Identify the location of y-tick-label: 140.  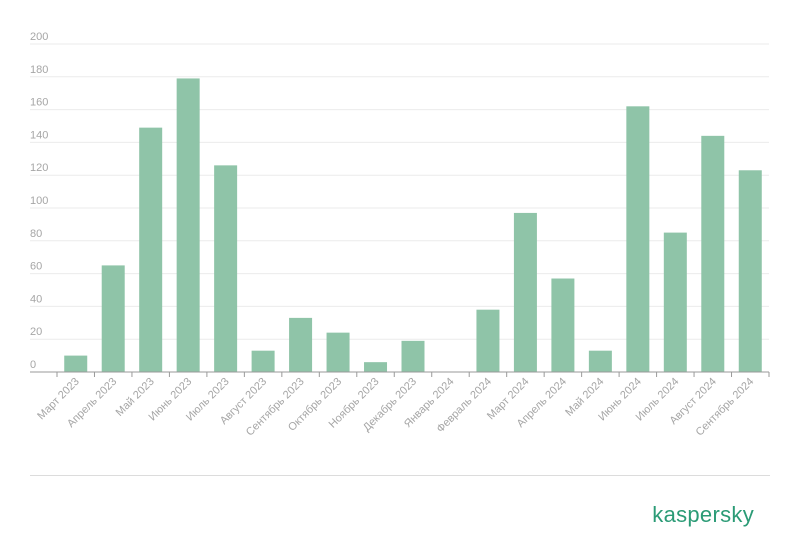
(39, 135).